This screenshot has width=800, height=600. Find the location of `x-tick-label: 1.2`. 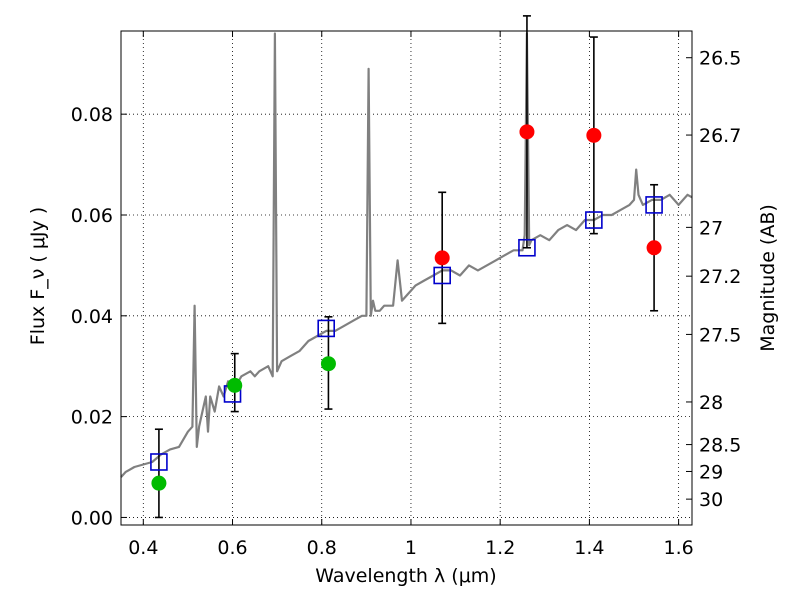

x-tick-label: 1.2 is located at coordinates (500, 548).